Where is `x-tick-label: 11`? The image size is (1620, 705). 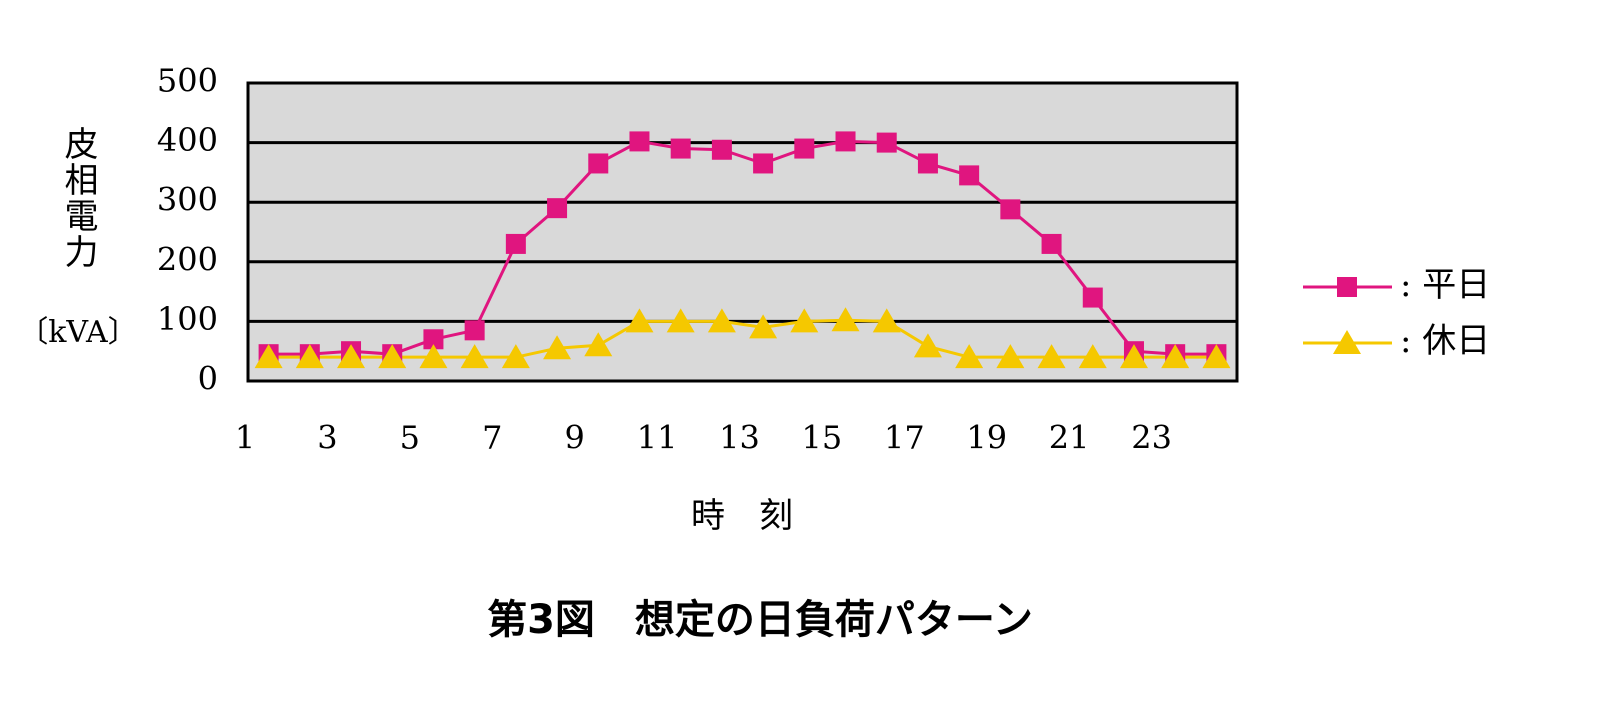 x-tick-label: 11 is located at coordinates (657, 438).